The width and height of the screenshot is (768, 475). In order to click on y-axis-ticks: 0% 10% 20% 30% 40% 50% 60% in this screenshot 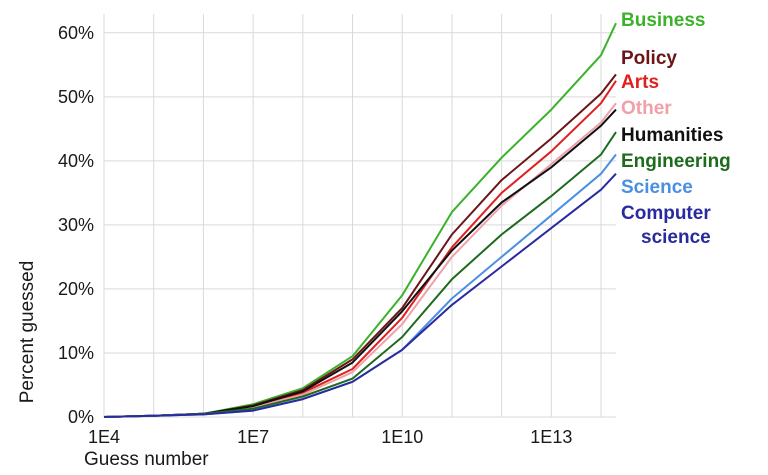, I will do `click(76, 225)`.